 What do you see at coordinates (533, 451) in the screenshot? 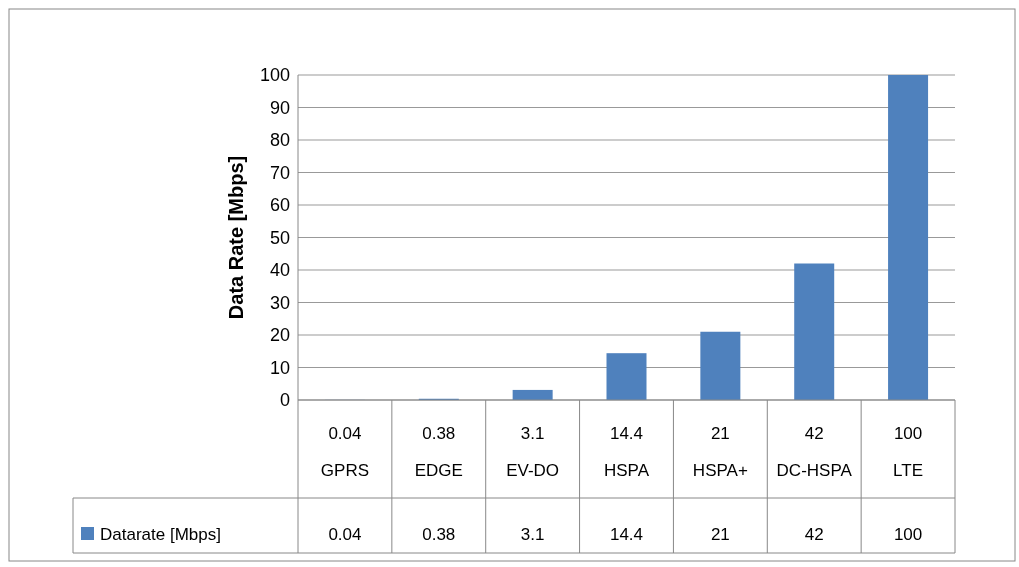
I see `x-tick-label: 3.1 EV-DO` at bounding box center [533, 451].